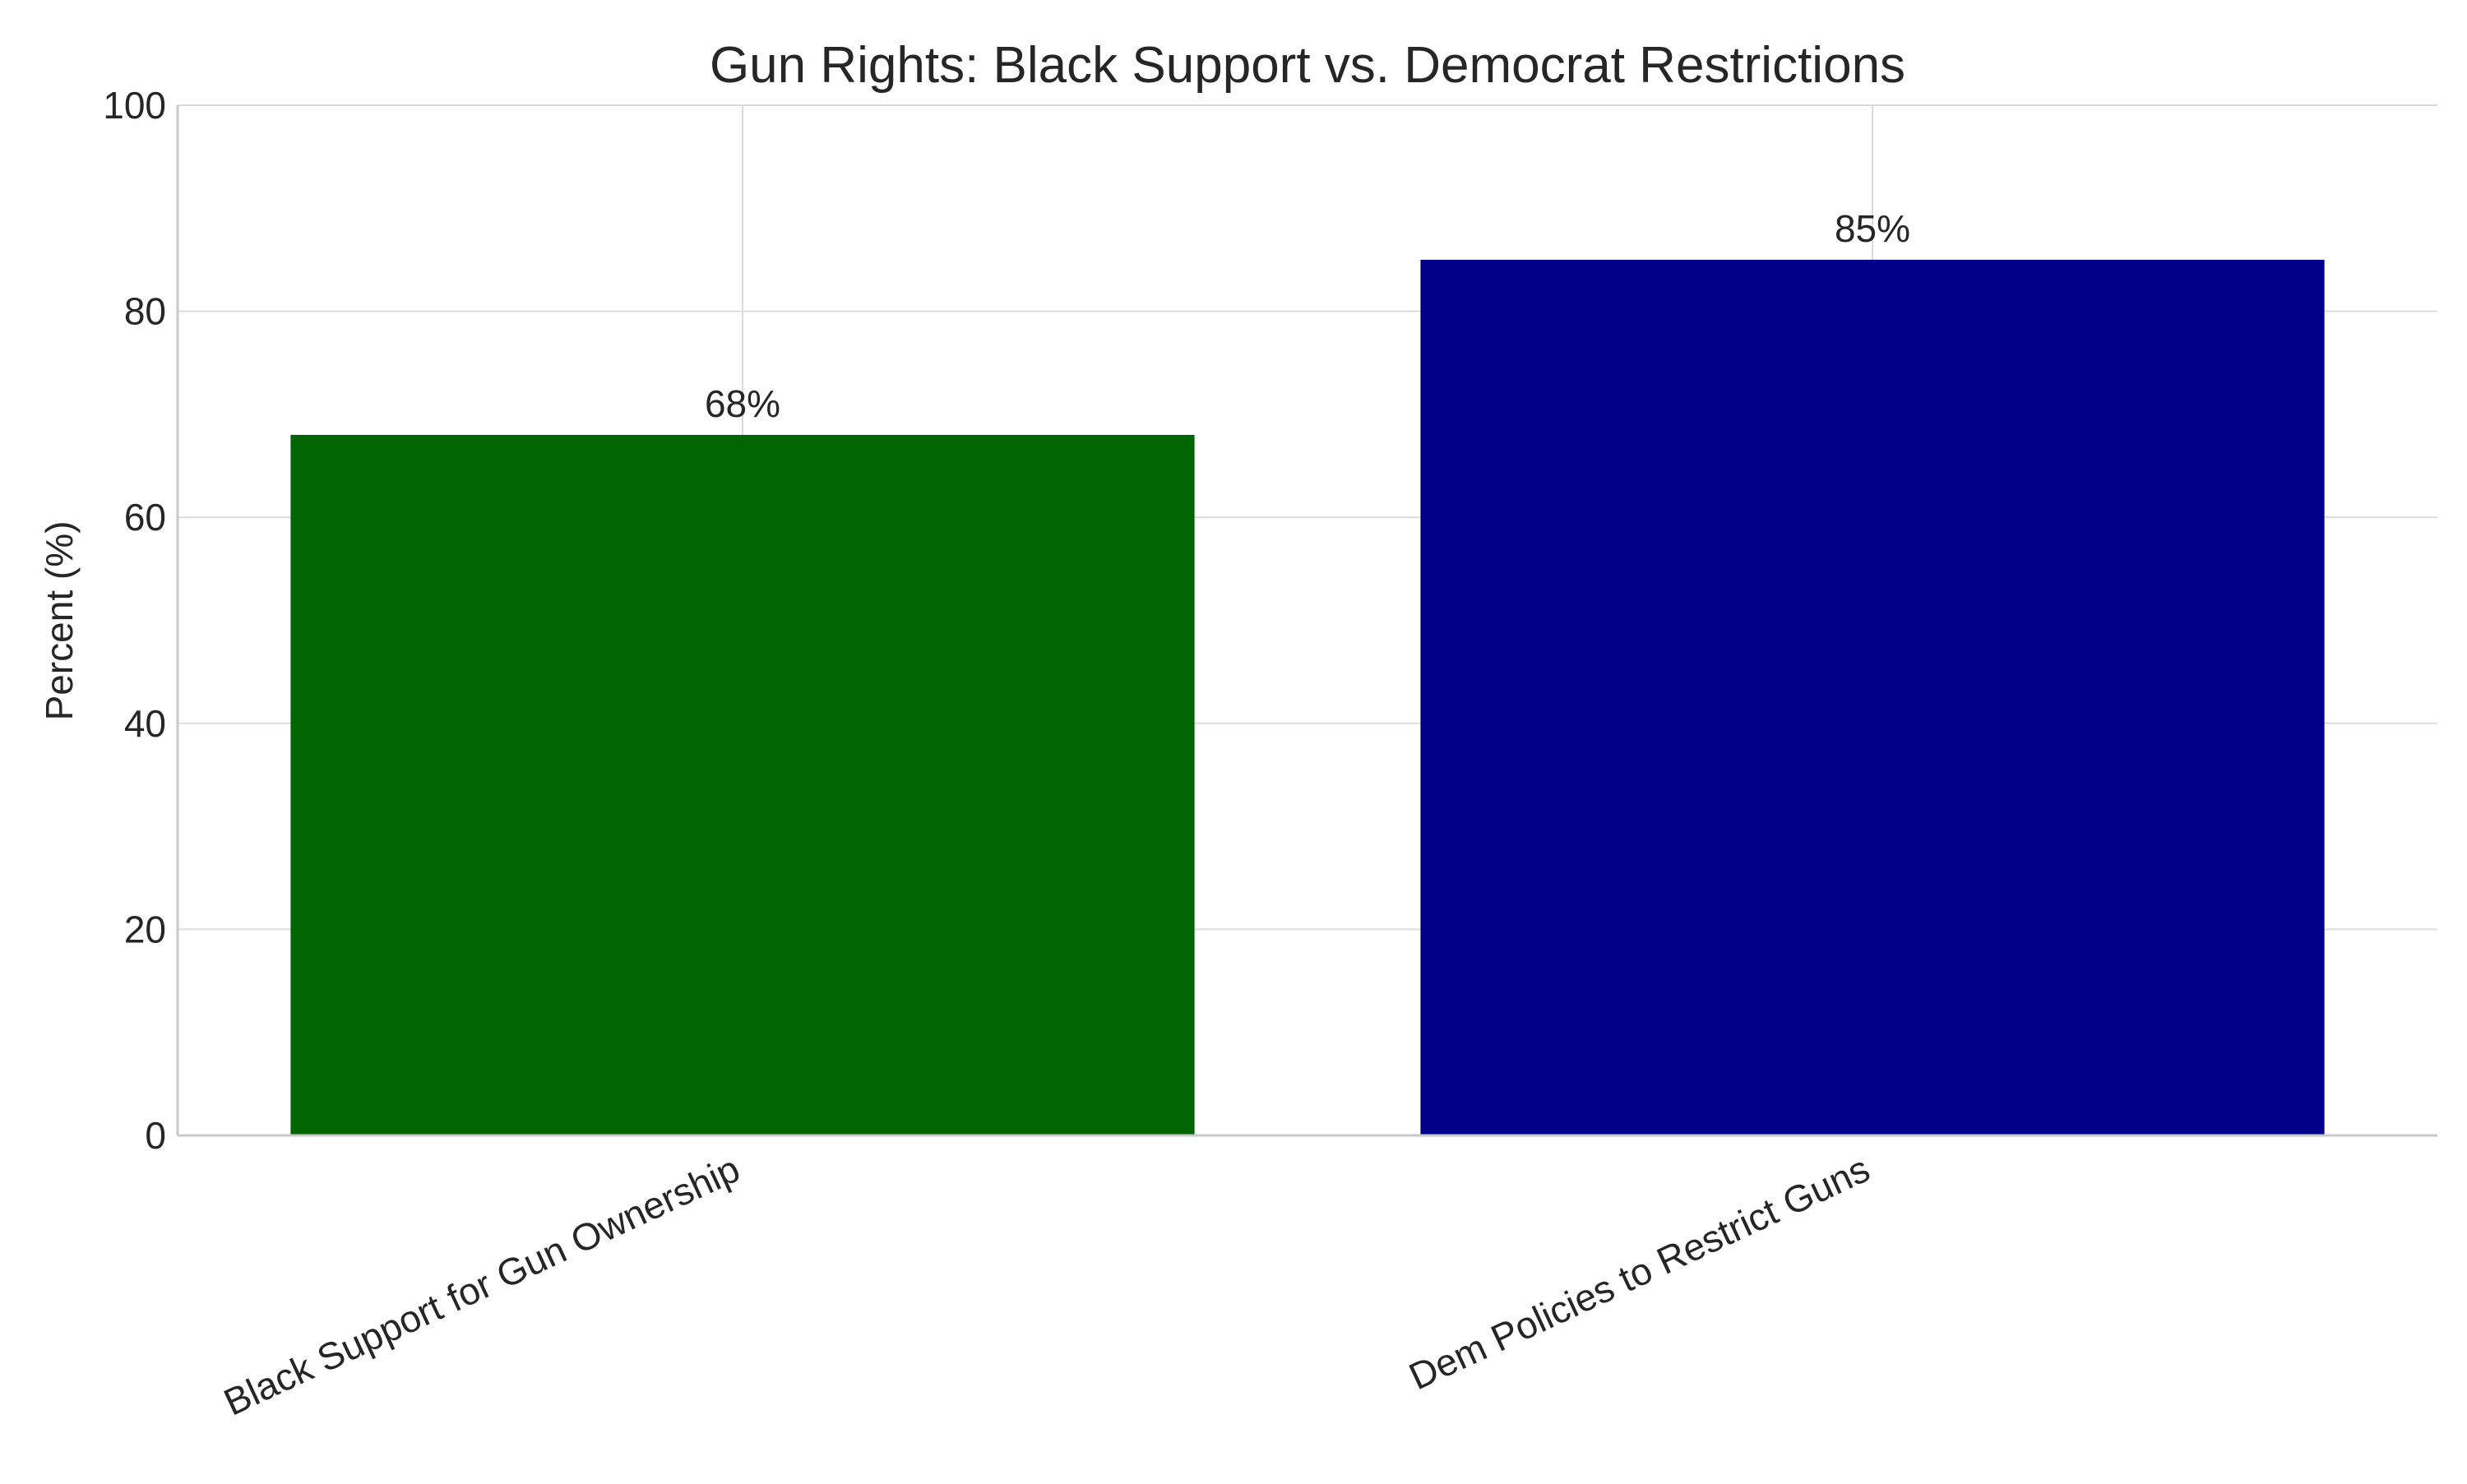 The image size is (2467, 1484). I want to click on y-tick-label: 0, so click(155, 1135).